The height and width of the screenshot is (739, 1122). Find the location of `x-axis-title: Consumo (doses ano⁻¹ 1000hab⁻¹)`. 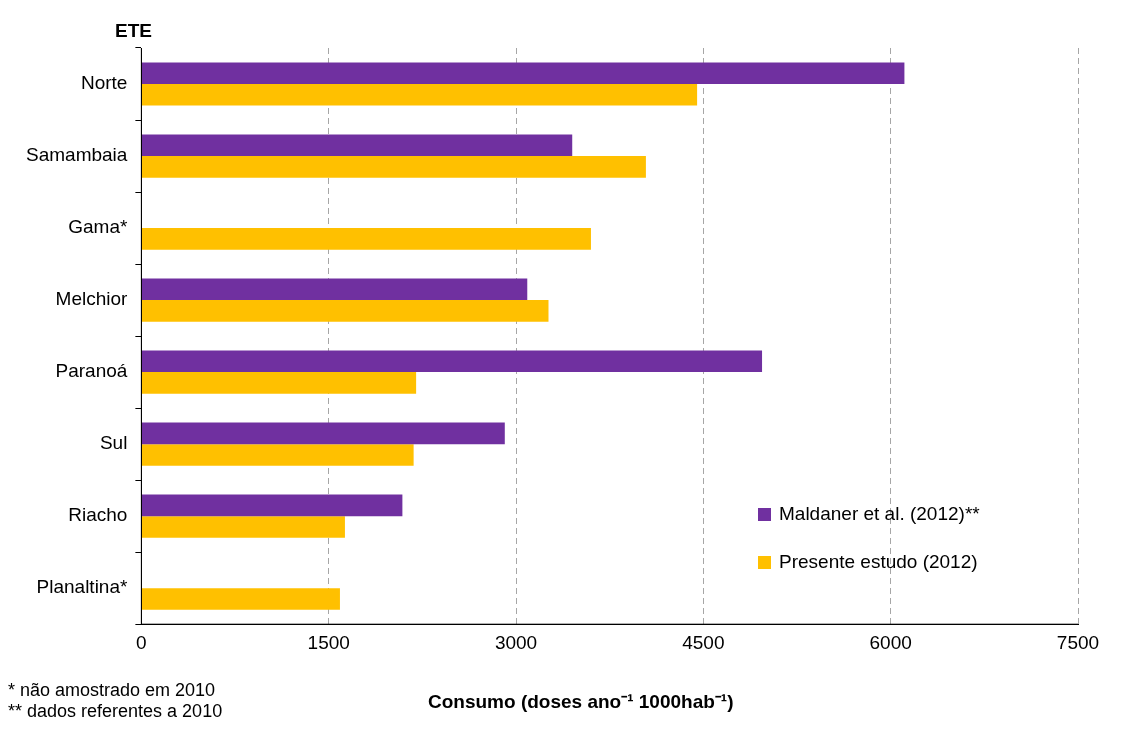

x-axis-title: Consumo (doses ano⁻¹ 1000hab⁻¹) is located at coordinates (581, 702).